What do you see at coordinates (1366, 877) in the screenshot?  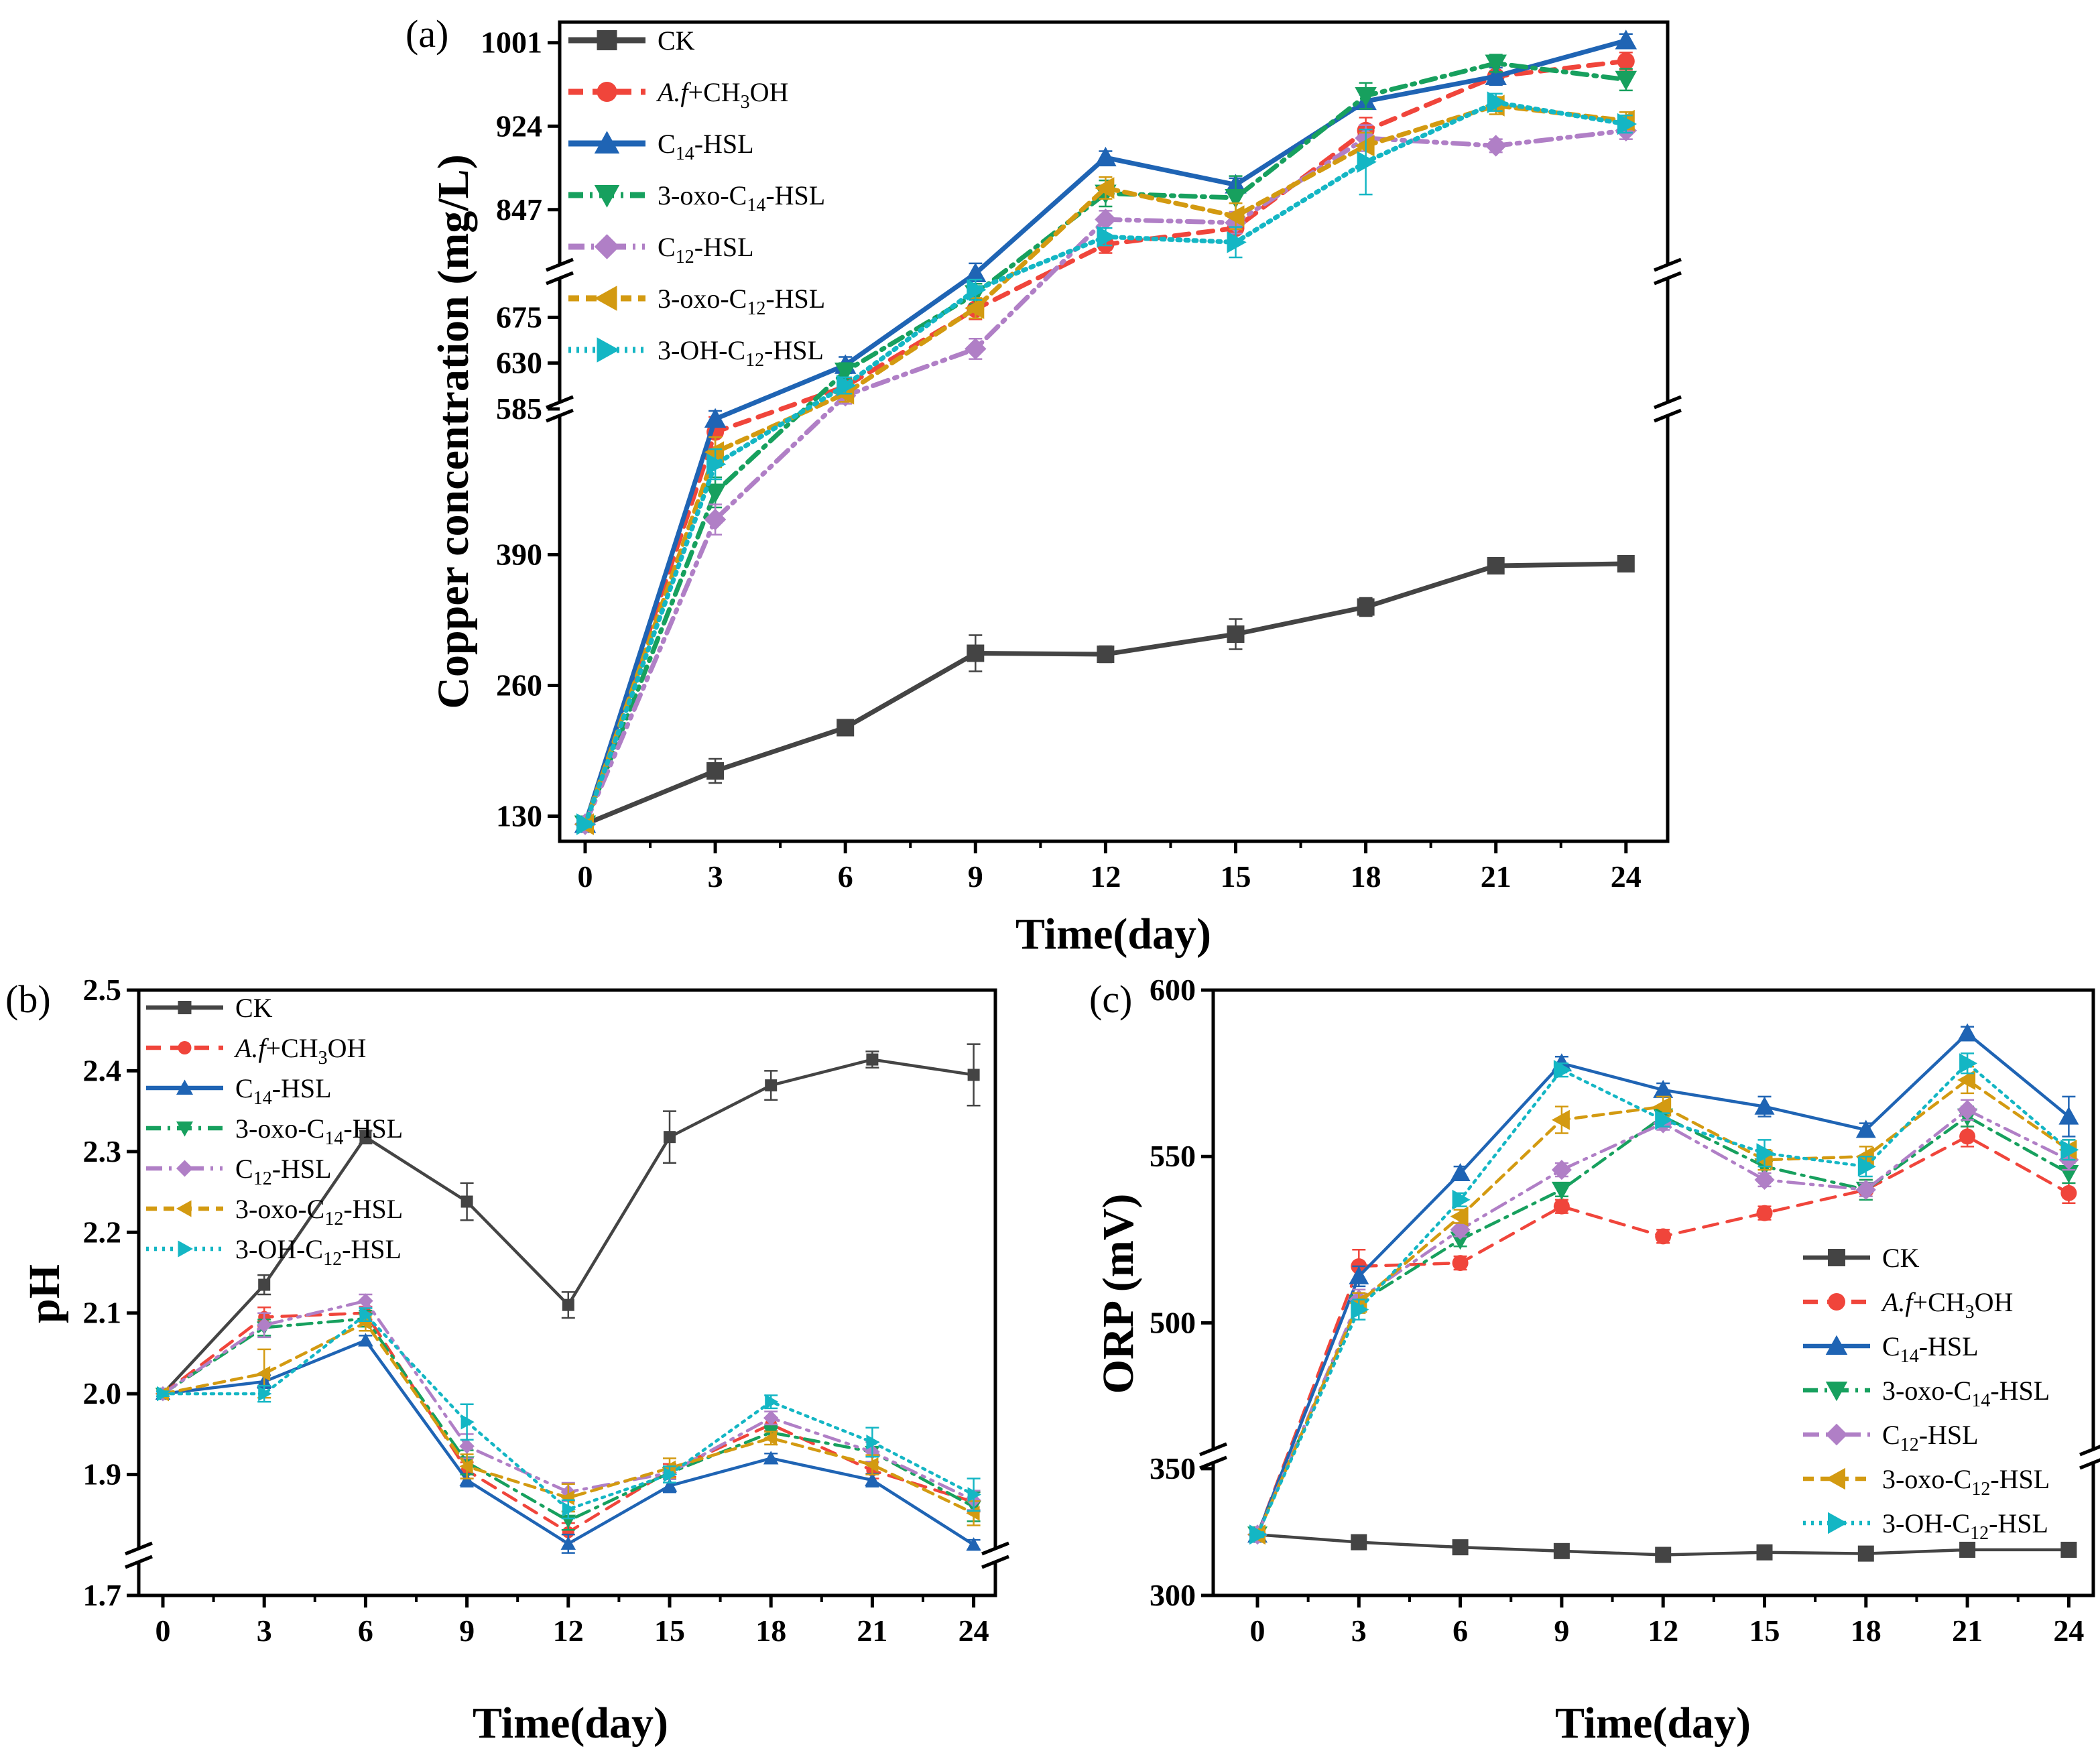 I see `x-tick-label: 18` at bounding box center [1366, 877].